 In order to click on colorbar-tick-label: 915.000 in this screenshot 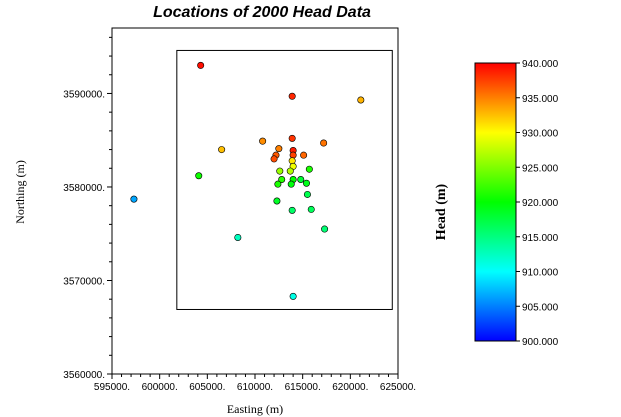, I will do `click(540, 238)`.